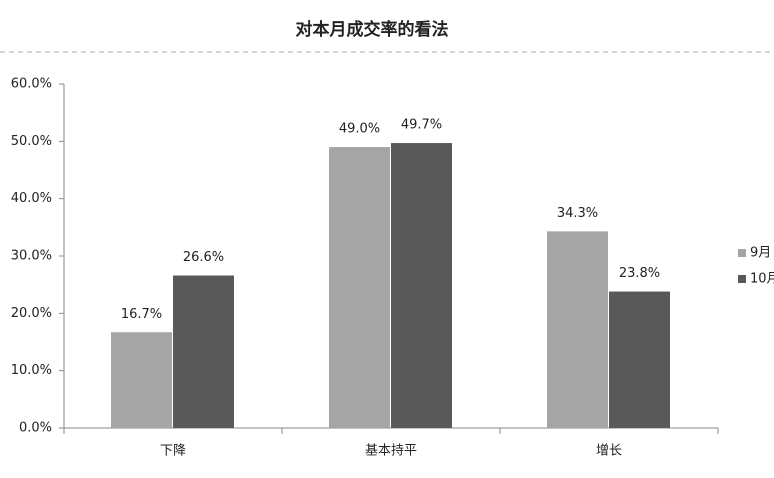  I want to click on legend-label: 10月, so click(762, 279).